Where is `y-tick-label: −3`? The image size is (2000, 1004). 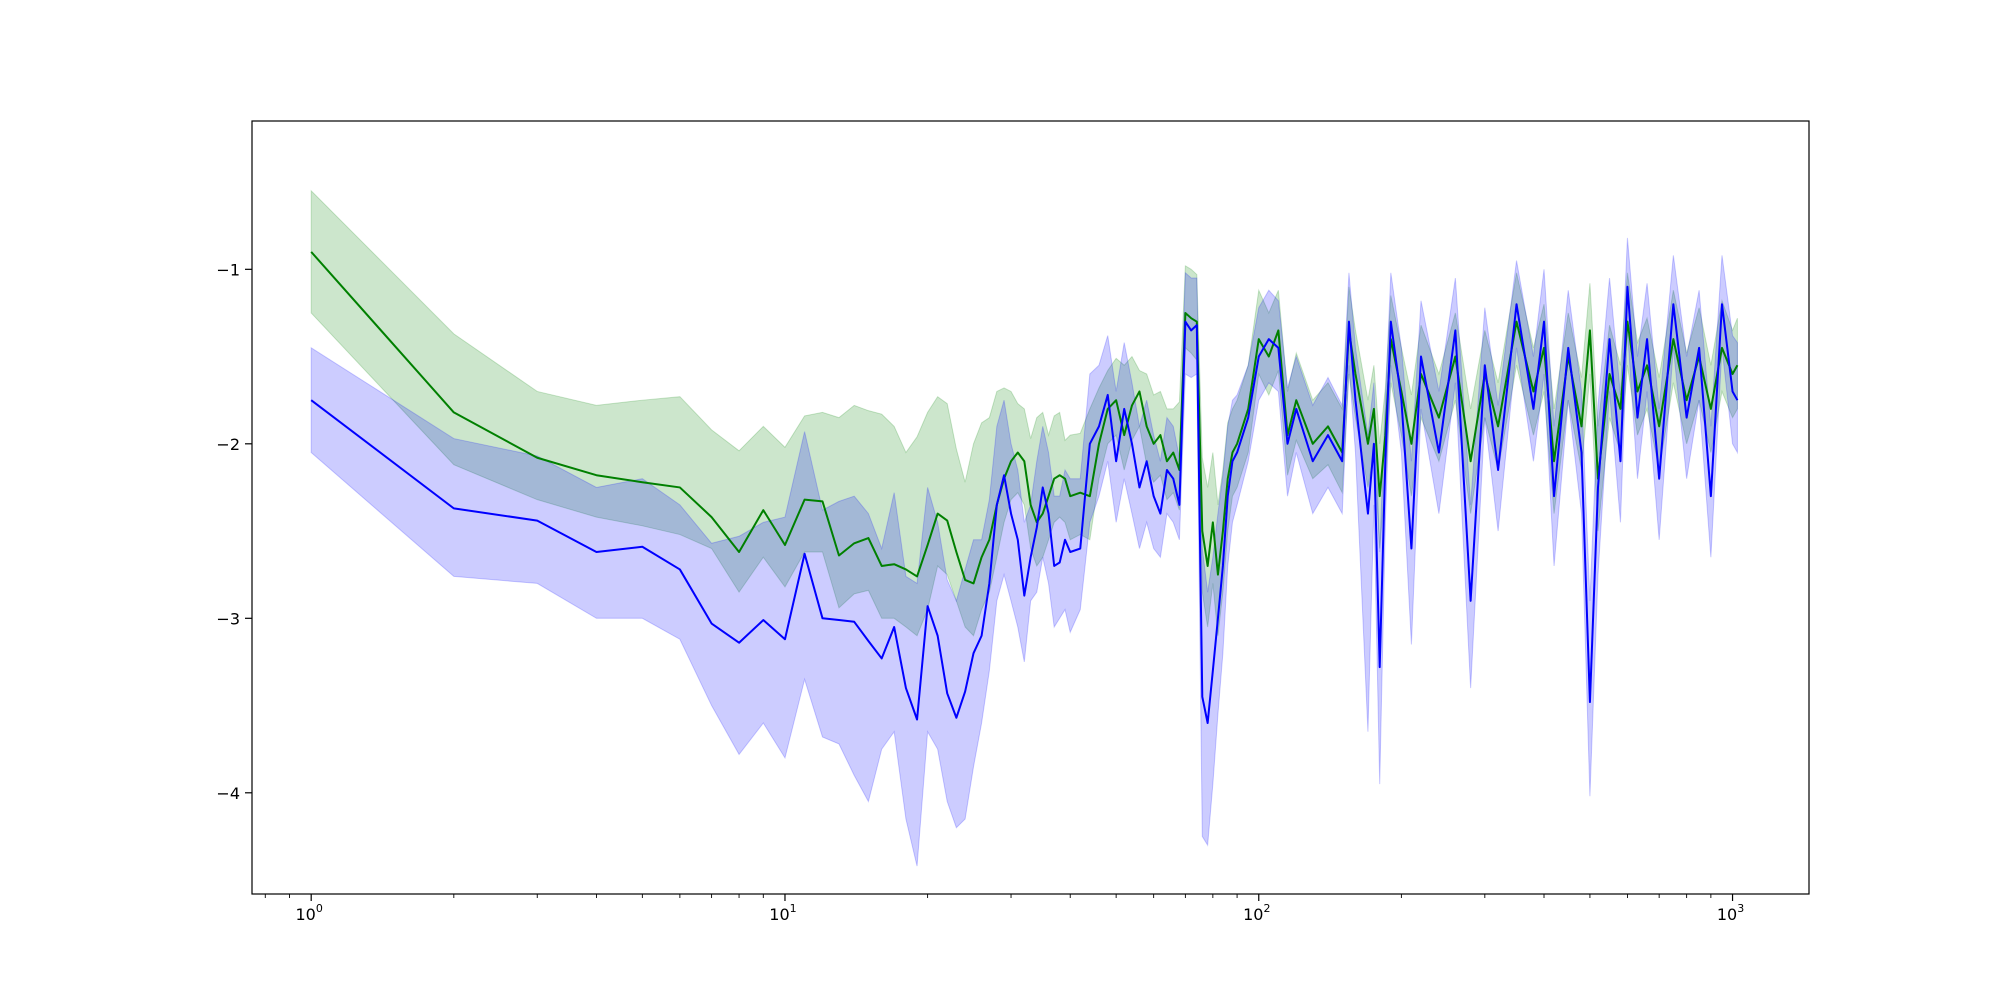
y-tick-label: −3 is located at coordinates (228, 618).